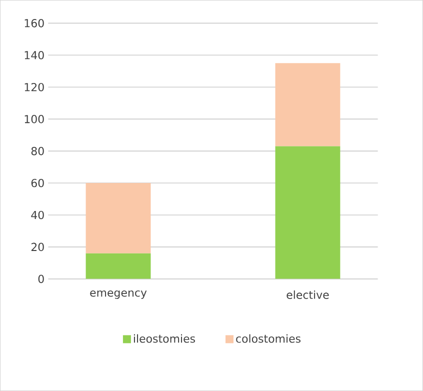  I want to click on y-tick-label: 120, so click(34, 87).